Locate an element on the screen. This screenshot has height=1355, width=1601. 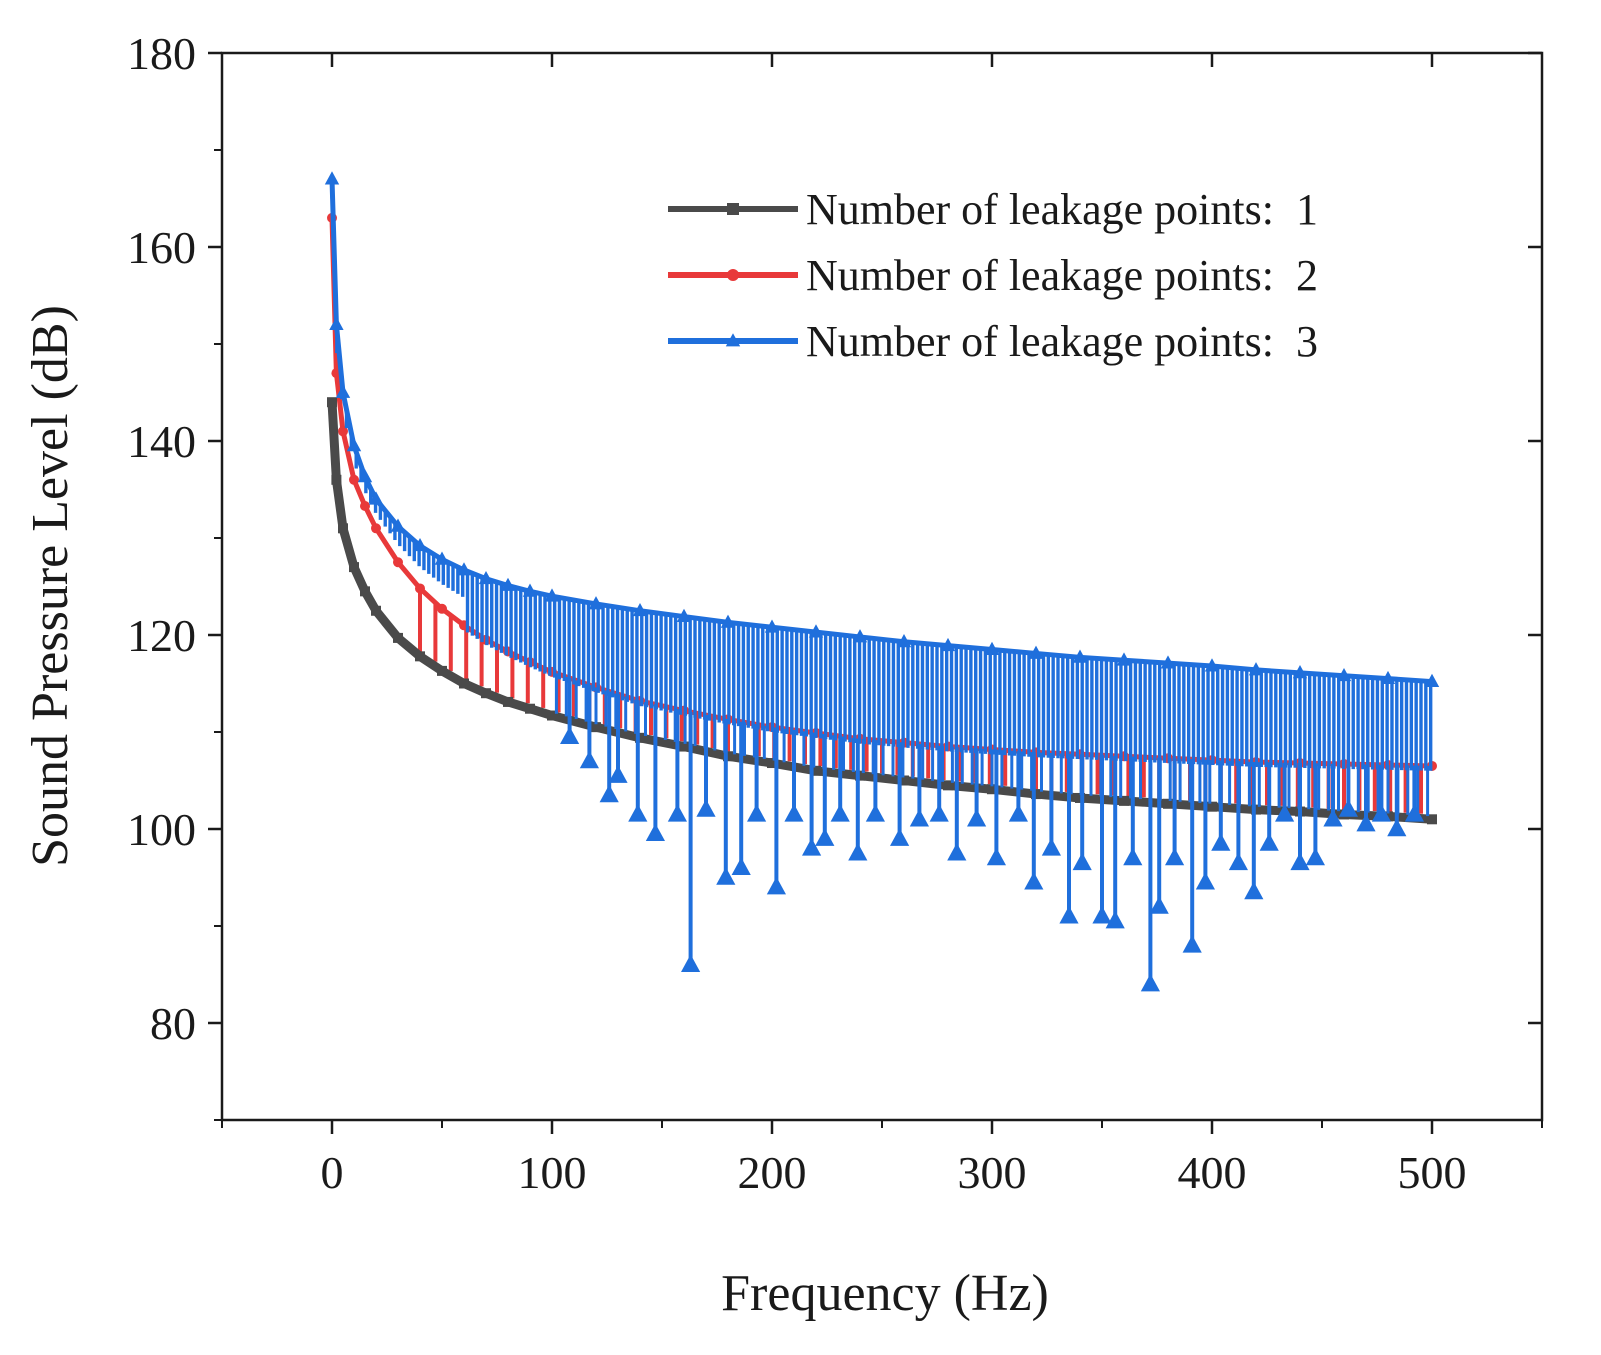
y-tick-label: 160 is located at coordinates (161, 247).